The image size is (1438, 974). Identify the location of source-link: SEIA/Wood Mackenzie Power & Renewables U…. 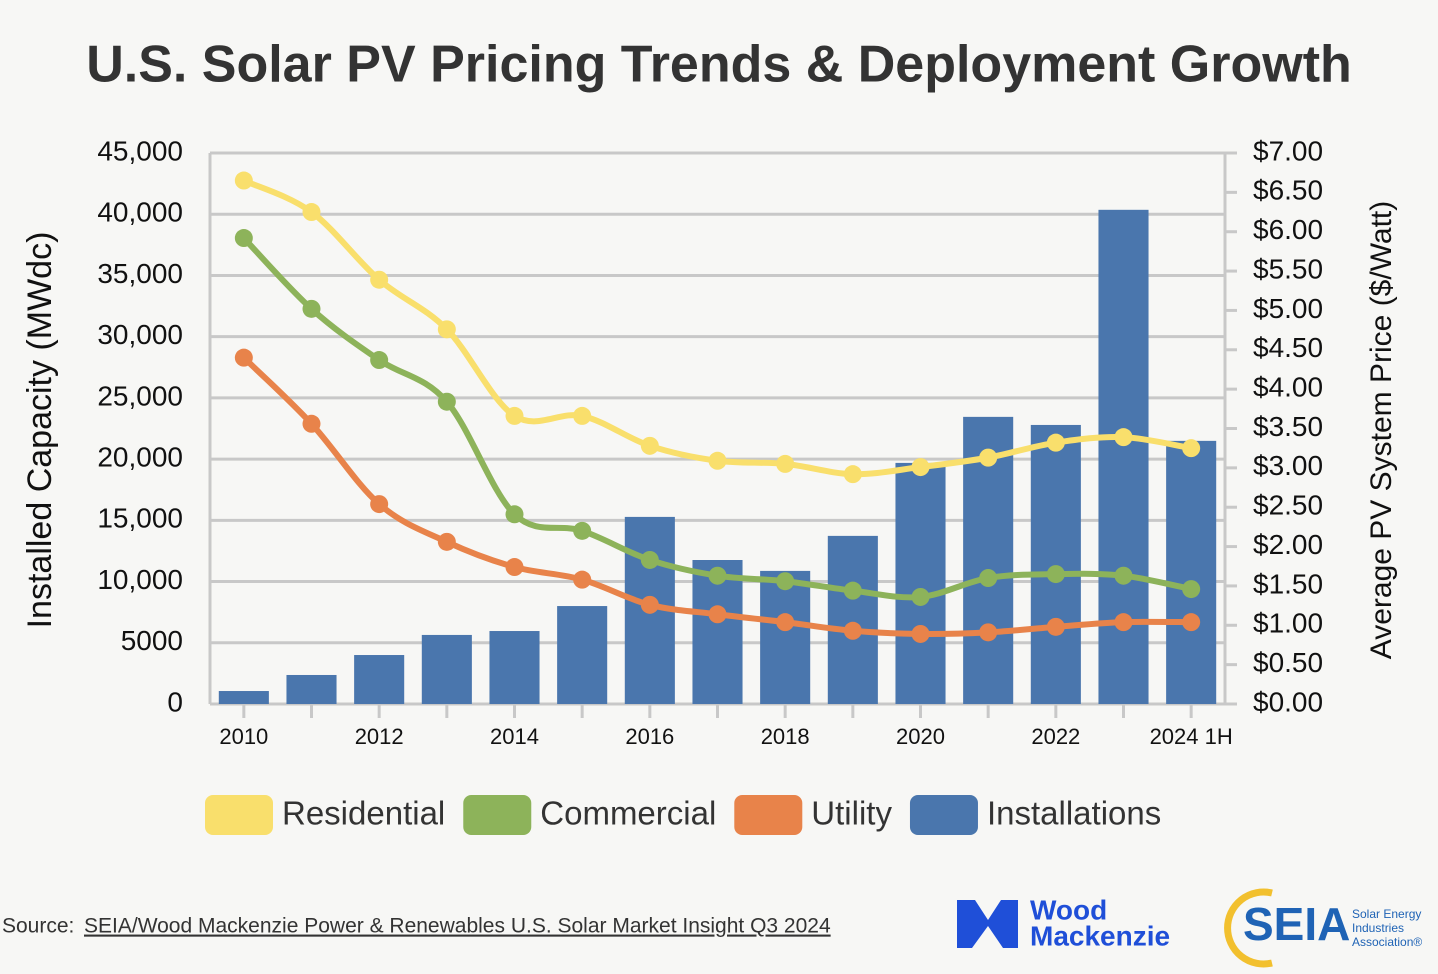
(457, 926).